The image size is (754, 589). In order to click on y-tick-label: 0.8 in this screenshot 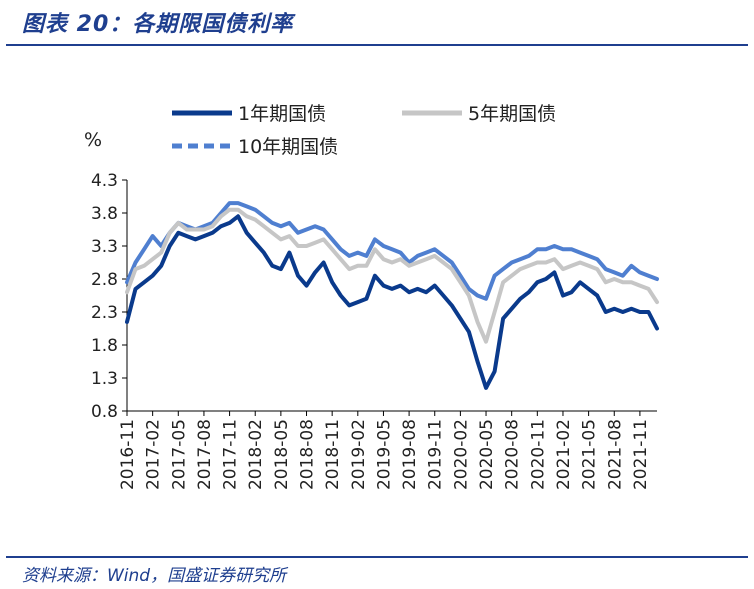, I will do `click(104, 412)`.